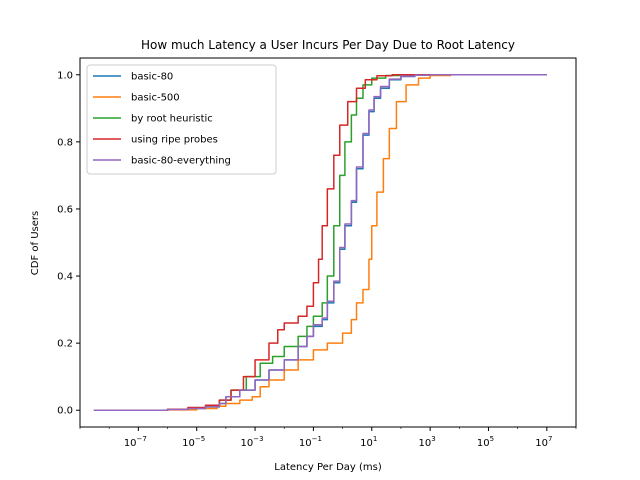  I want to click on y-tick-label-1: 0.2, so click(65, 344).